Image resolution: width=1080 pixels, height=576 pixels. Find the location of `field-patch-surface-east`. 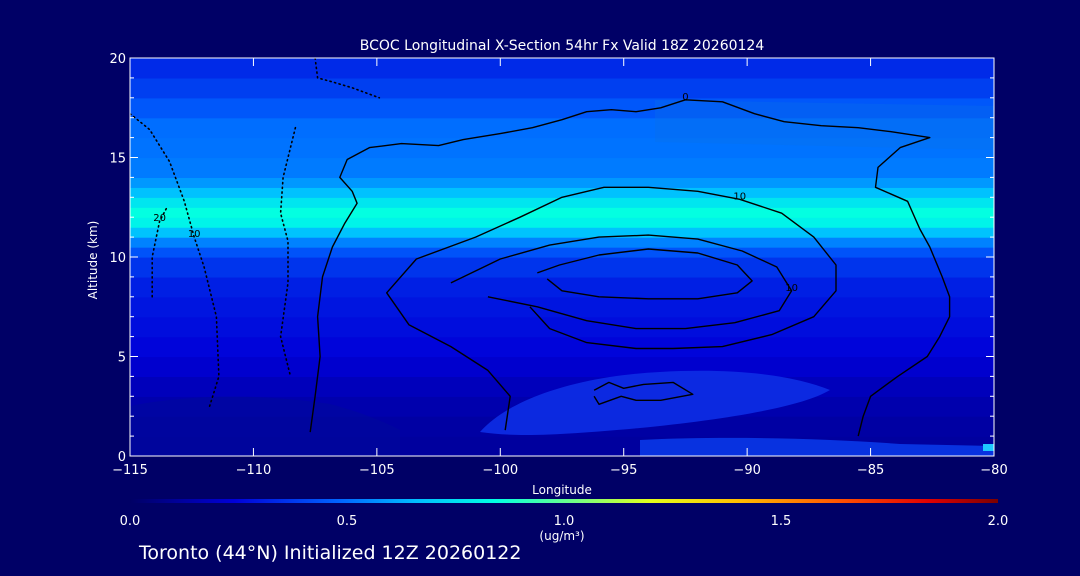

field-patch-surface-east is located at coordinates (817, 446).